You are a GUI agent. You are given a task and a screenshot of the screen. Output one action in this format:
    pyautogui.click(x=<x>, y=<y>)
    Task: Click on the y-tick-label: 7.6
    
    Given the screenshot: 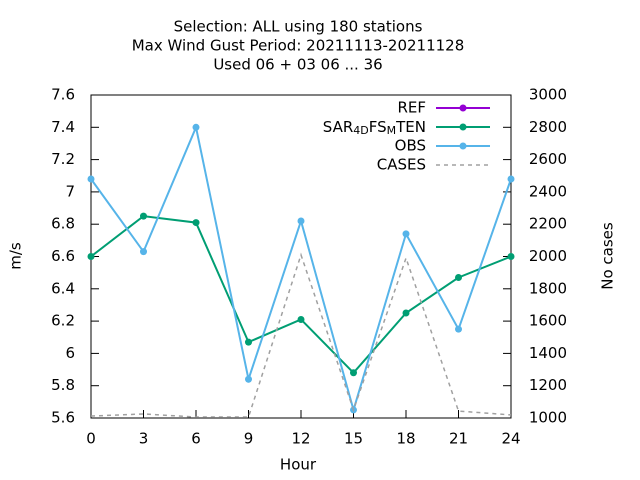 What is the action you would take?
    pyautogui.click(x=63, y=95)
    